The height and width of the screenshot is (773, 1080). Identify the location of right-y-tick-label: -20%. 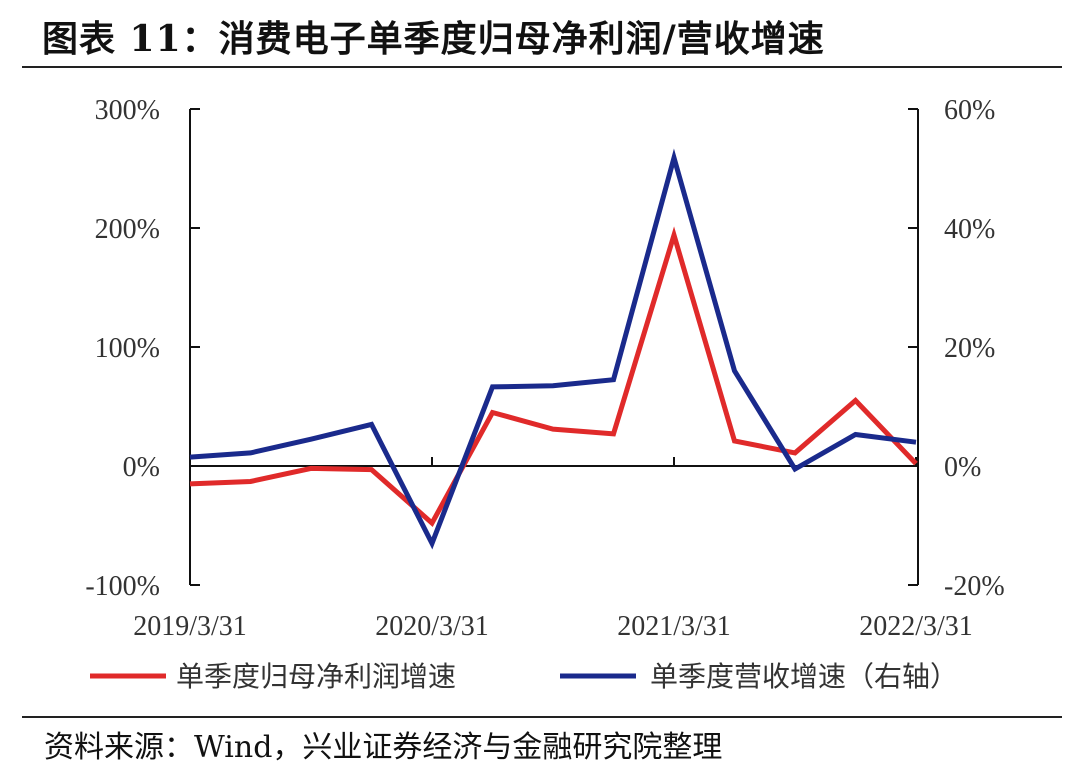
(974, 586).